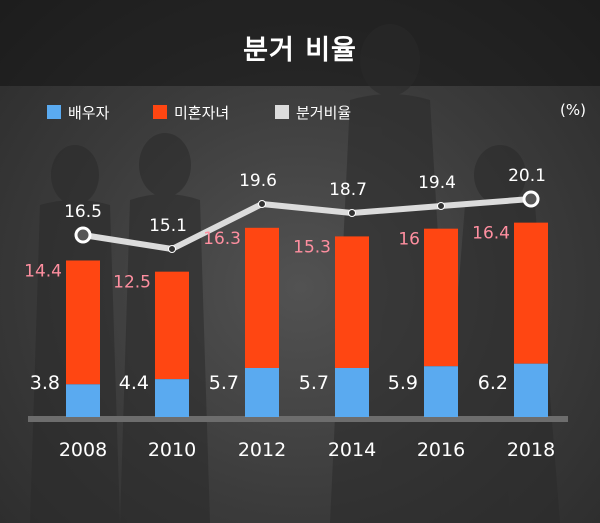 This screenshot has height=523, width=600. I want to click on line-layer, so click(307, 221).